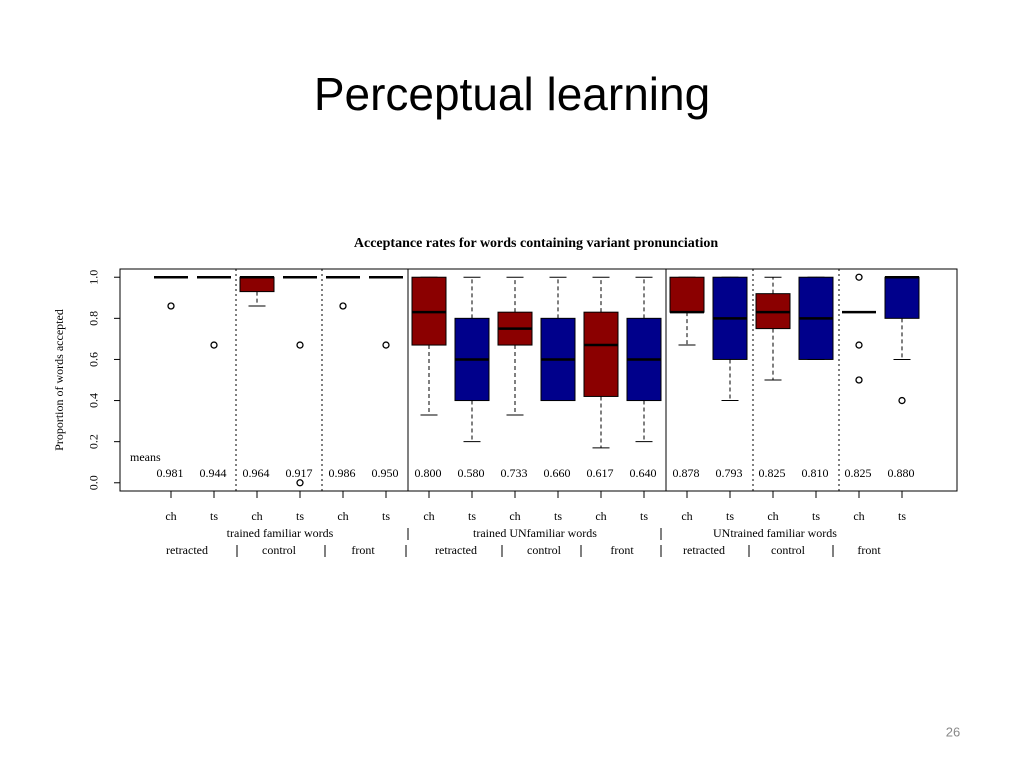 Image resolution: width=1024 pixels, height=768 pixels. What do you see at coordinates (59, 380) in the screenshot?
I see `y-axis-label: Proportion of words accepted` at bounding box center [59, 380].